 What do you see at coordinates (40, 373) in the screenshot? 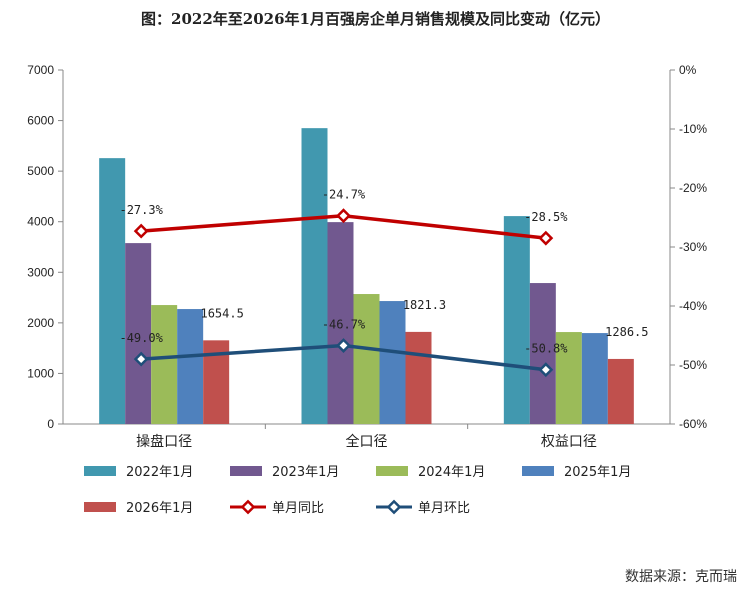
I see `y-tick-label: 1000` at bounding box center [40, 373].